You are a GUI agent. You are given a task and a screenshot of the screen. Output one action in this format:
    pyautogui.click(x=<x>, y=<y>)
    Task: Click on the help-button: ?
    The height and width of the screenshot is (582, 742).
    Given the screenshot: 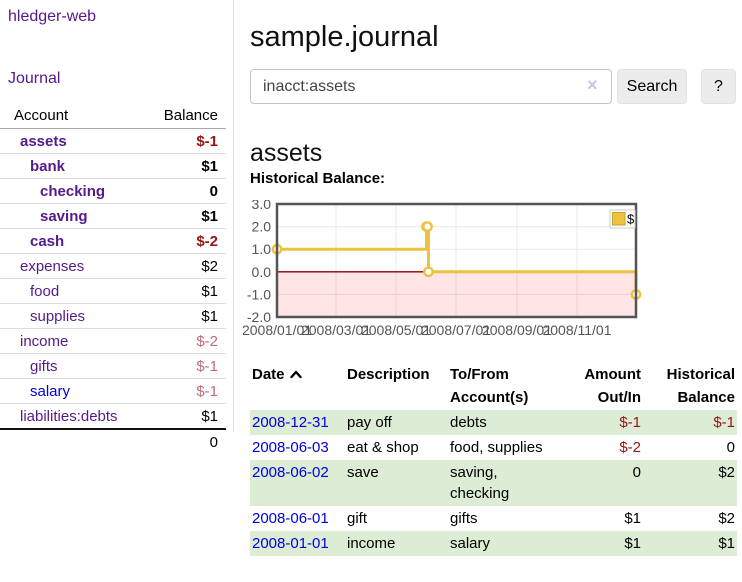 What is the action you would take?
    pyautogui.click(x=718, y=86)
    